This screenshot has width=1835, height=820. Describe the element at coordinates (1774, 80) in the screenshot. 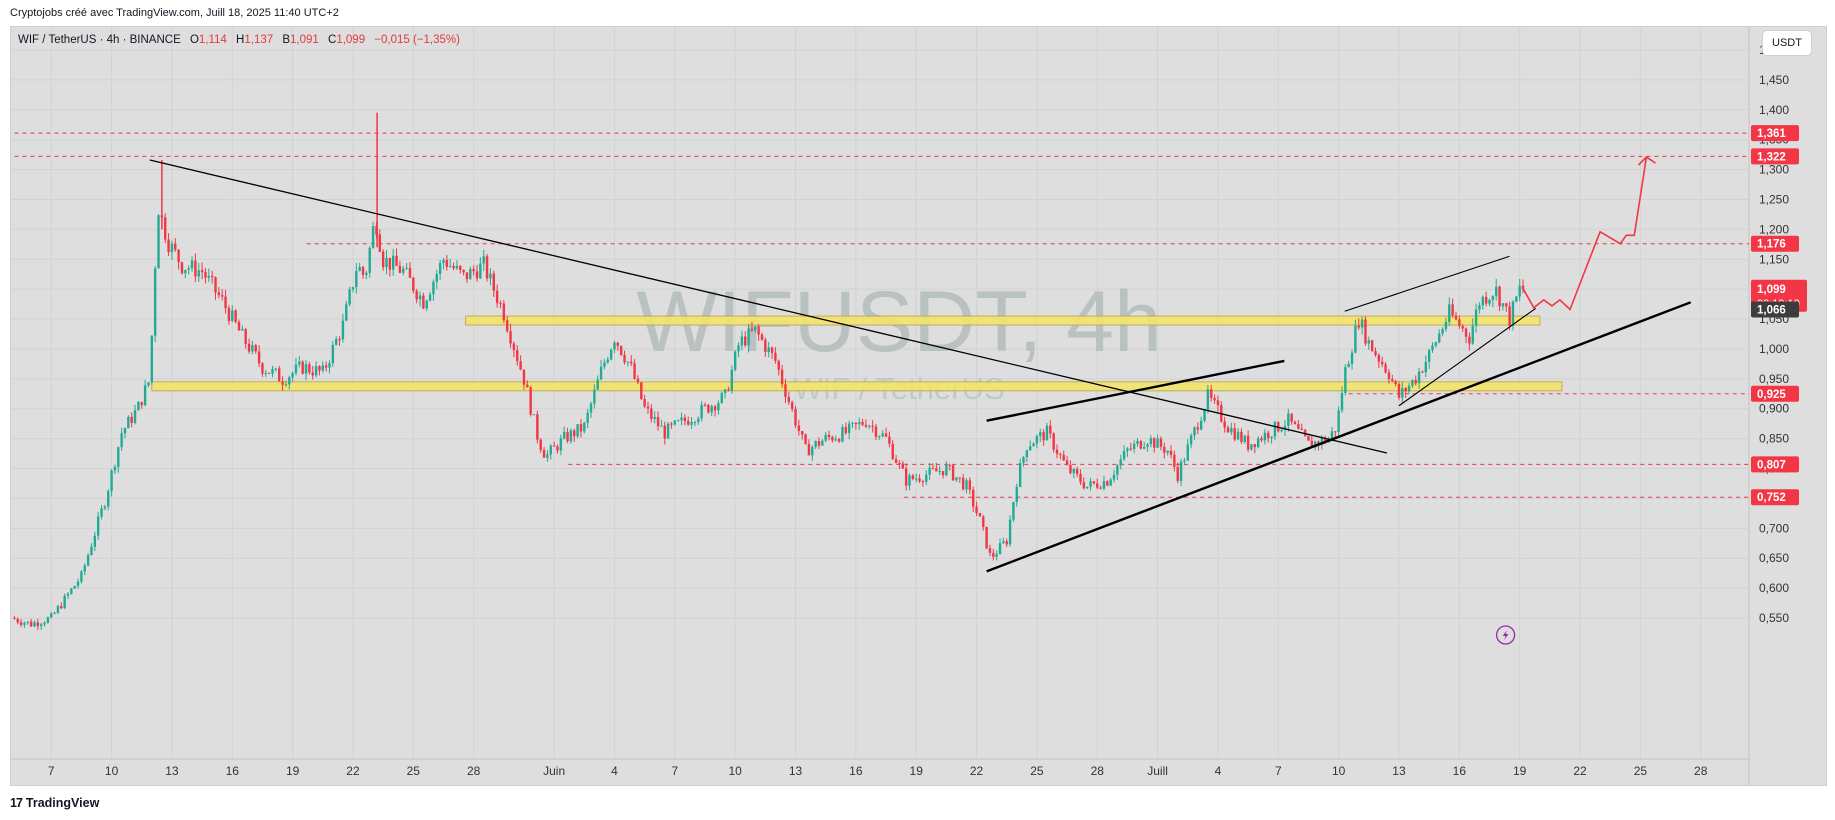

I see `y-tick-label: 1,450` at that location.